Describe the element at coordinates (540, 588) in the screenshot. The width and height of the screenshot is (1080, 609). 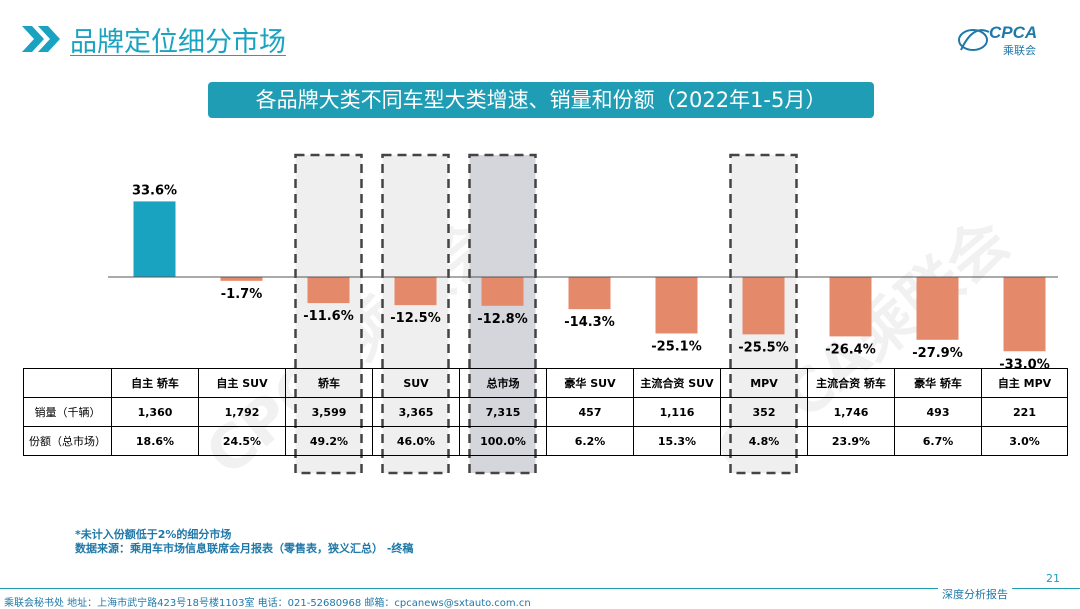
I see `footer-divider` at that location.